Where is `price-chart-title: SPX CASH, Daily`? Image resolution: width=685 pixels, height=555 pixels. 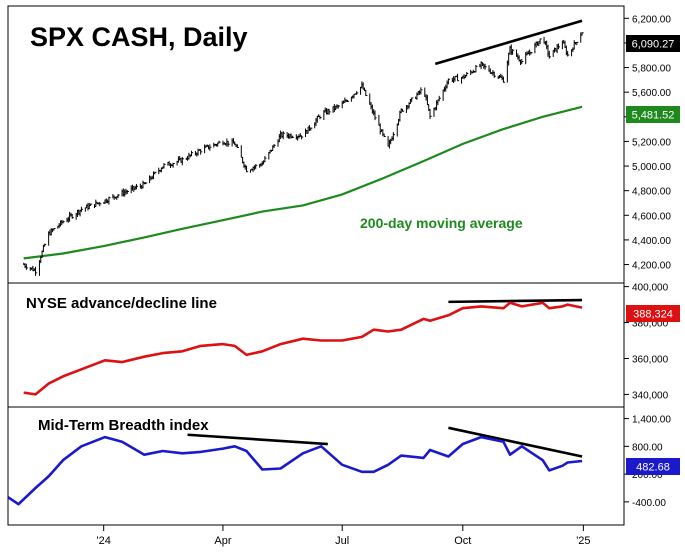
price-chart-title: SPX CASH, Daily is located at coordinates (139, 37).